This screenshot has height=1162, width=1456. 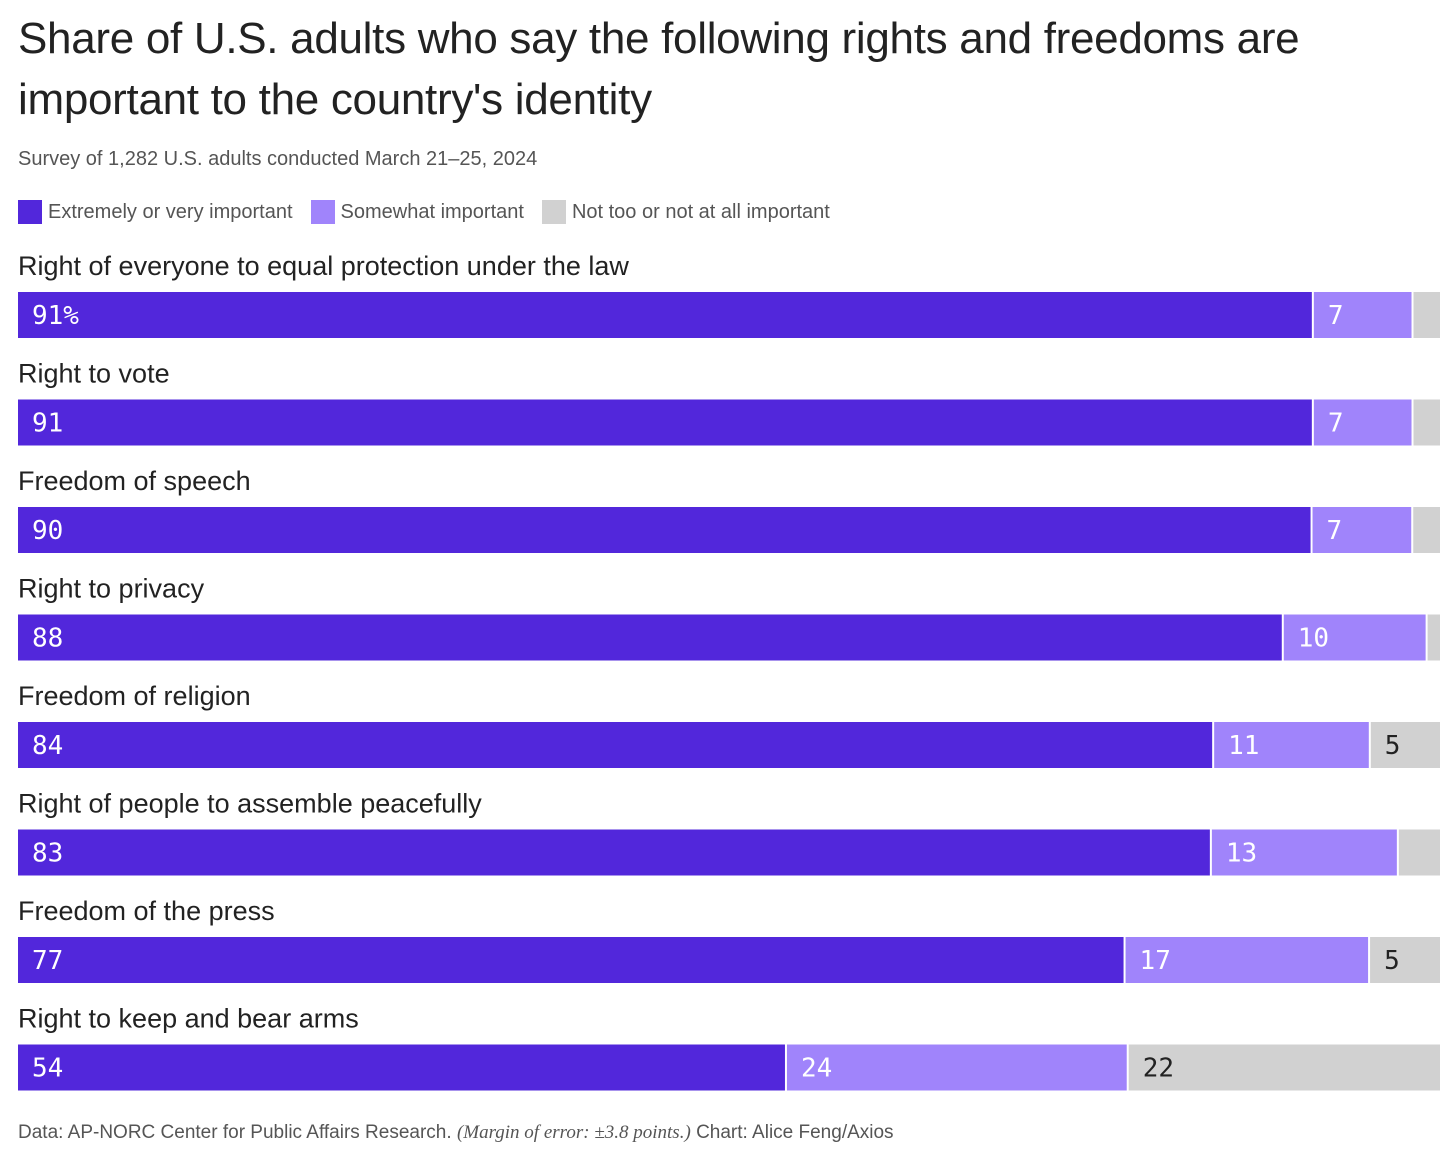 I want to click on data-label: 10, so click(x=1313, y=639).